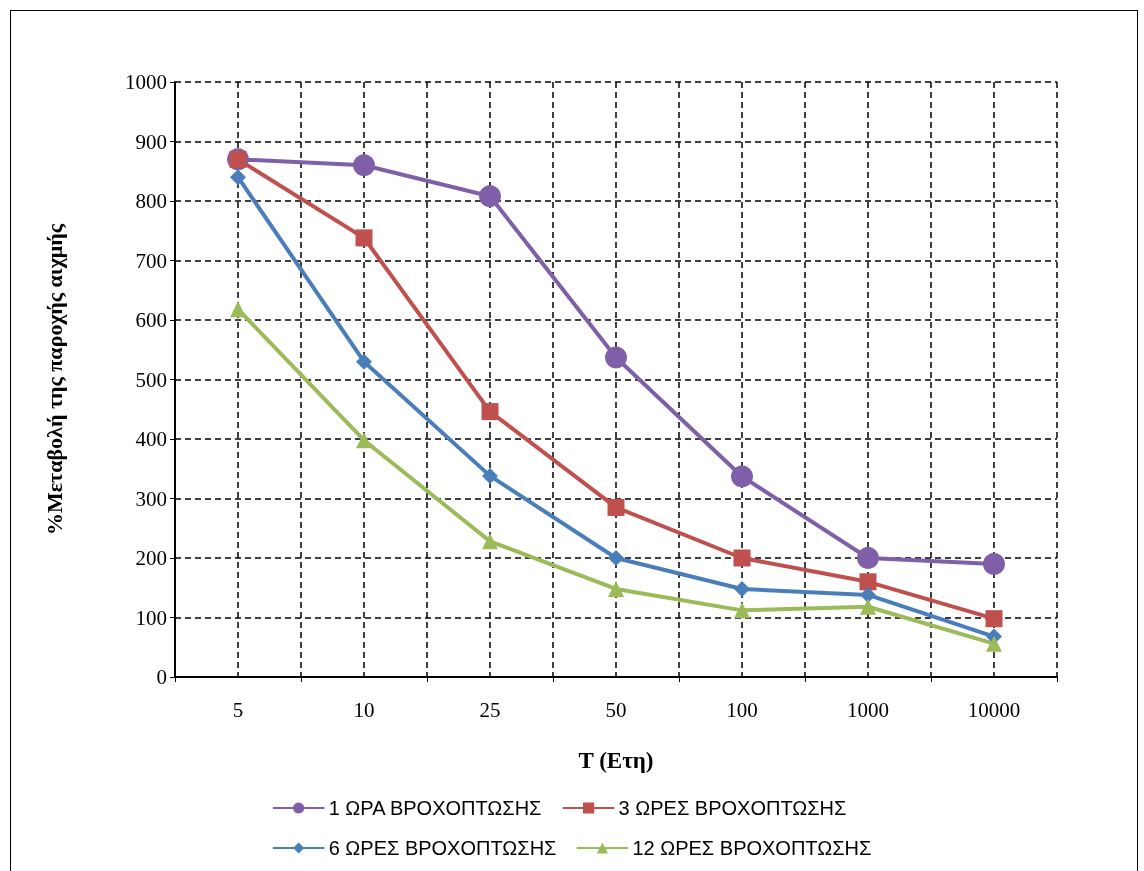 The height and width of the screenshot is (871, 1144). I want to click on y-tick-label: 800, so click(151, 201).